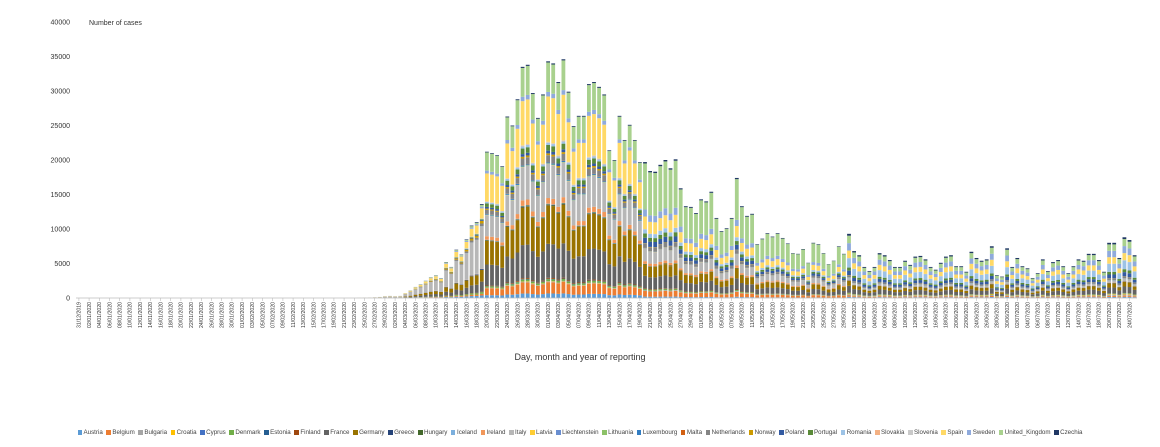  What do you see at coordinates (502, 223) in the screenshot?
I see `bar-segment-luxembourg` at bounding box center [502, 223].